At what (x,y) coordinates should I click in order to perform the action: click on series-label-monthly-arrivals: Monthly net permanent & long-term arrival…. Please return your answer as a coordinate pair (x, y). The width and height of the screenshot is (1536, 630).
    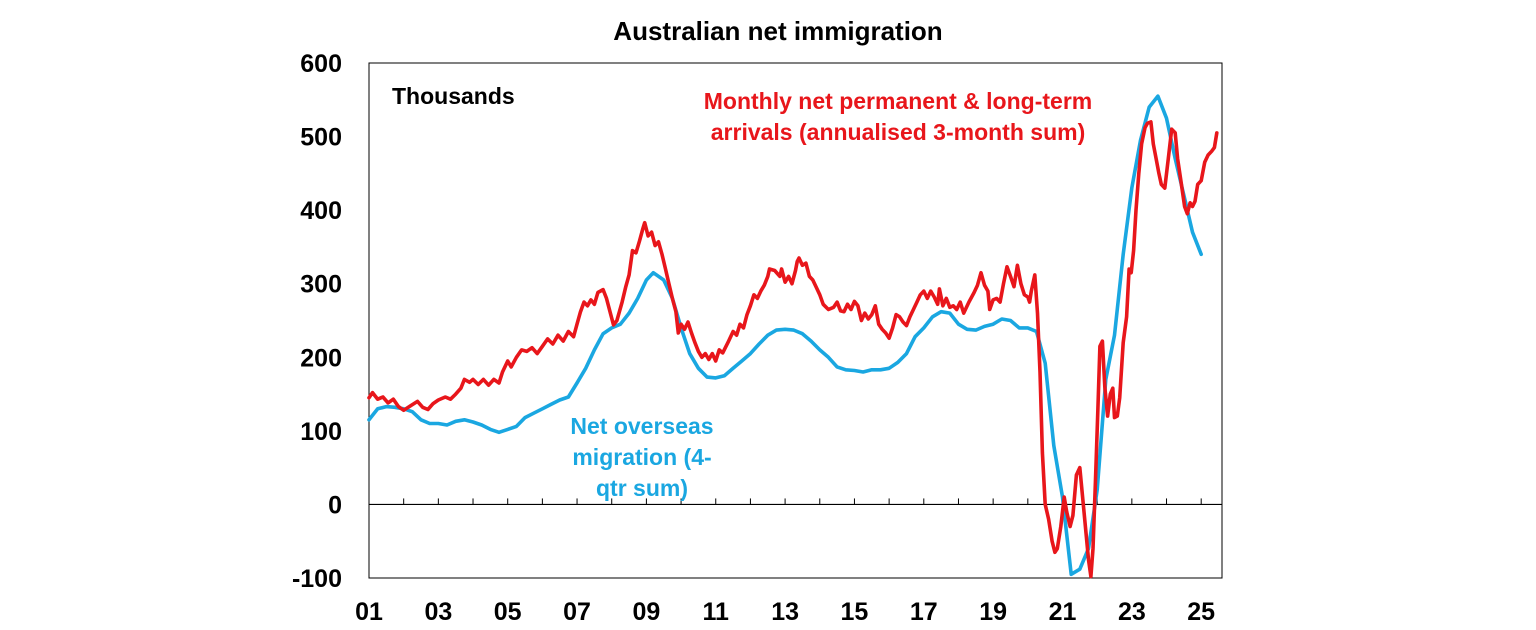
    Looking at the image, I should click on (898, 116).